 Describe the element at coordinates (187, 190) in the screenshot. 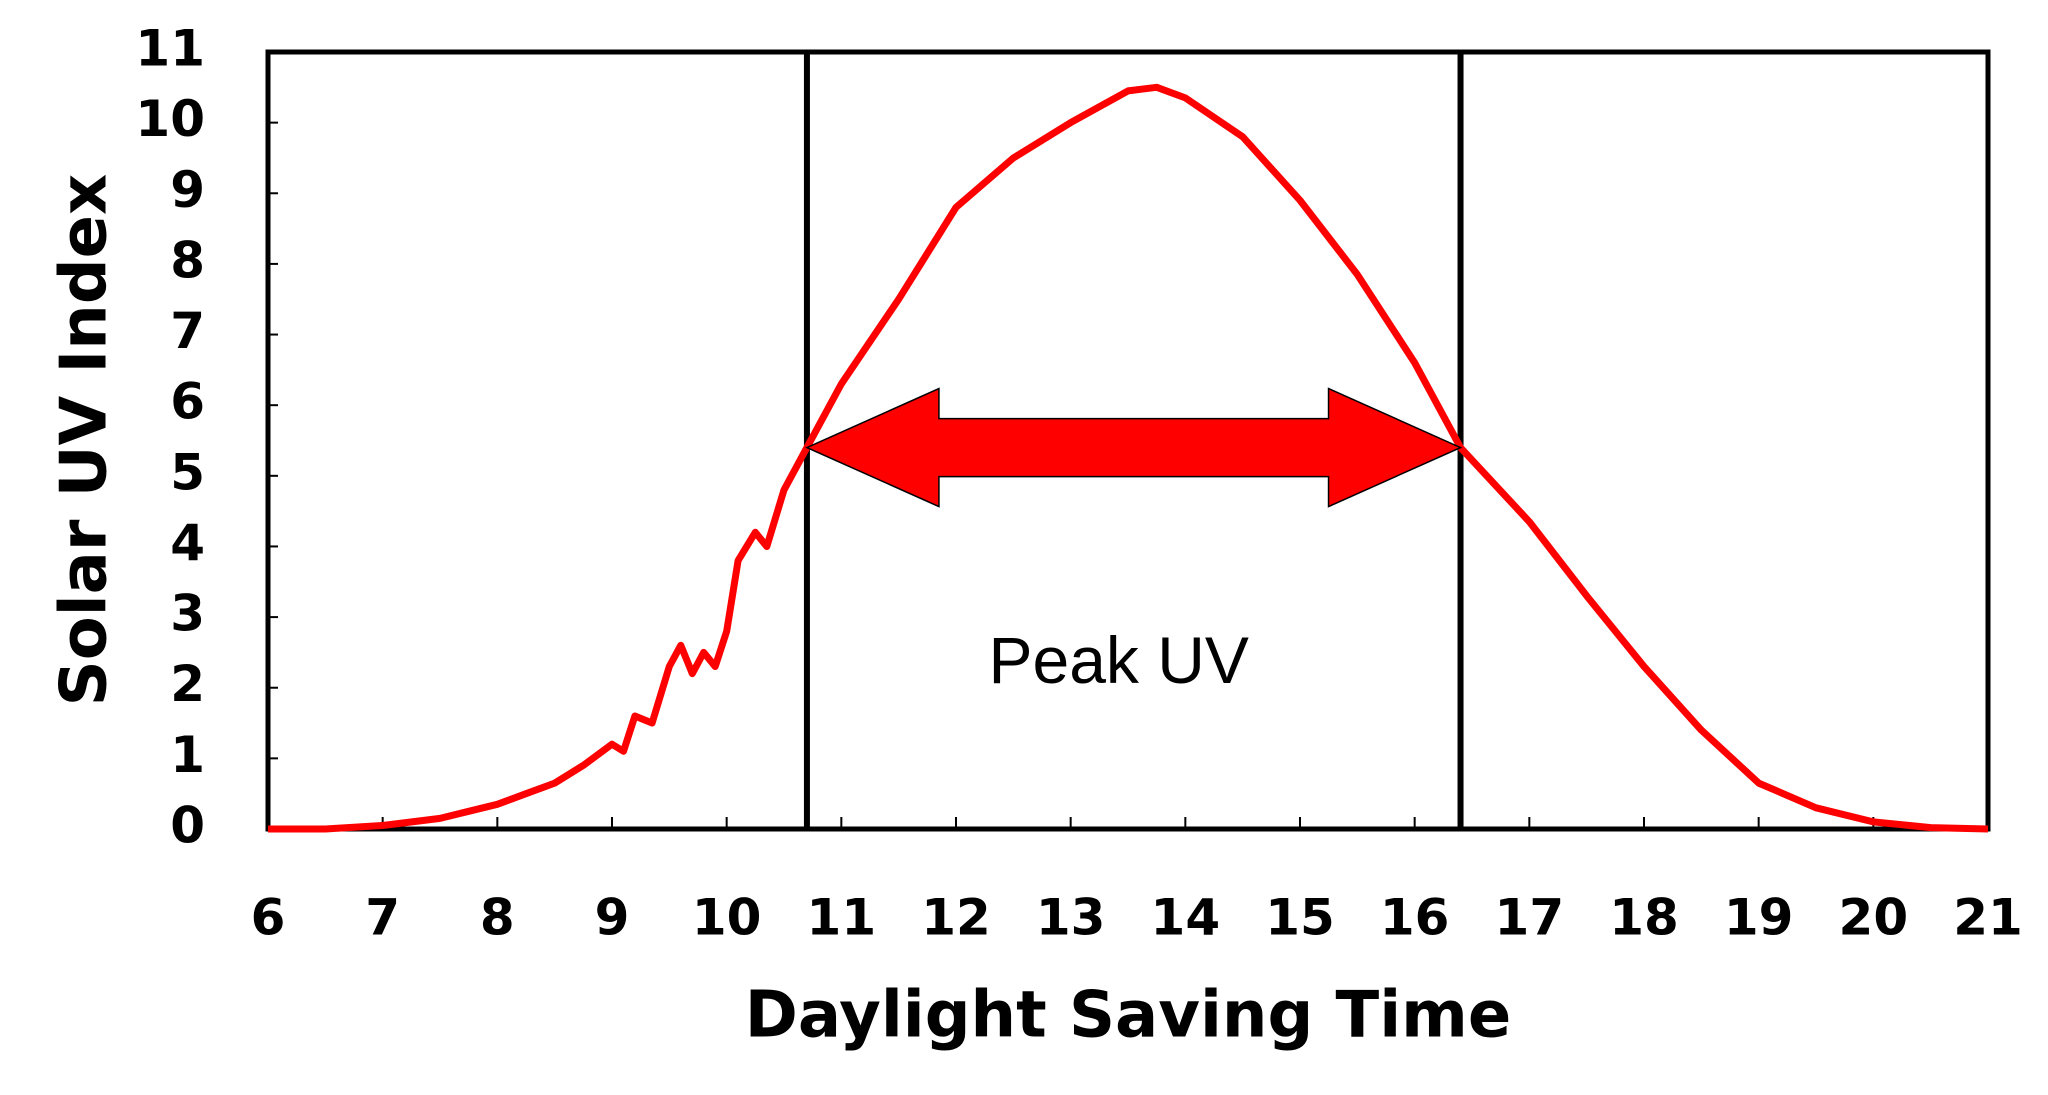

I see `y-tick-label: 9` at that location.